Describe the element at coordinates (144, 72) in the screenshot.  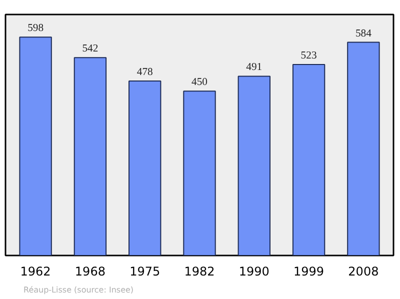
I see `data-label: 478` at that location.